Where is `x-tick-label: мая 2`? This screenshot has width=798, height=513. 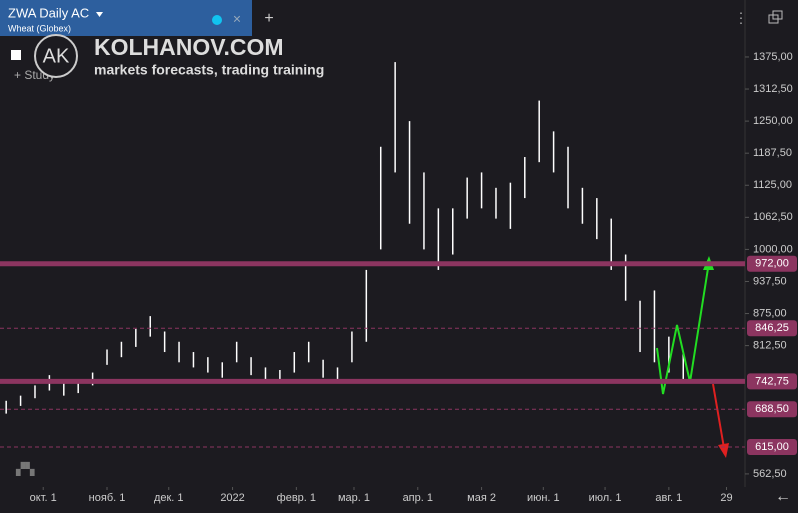 x-tick-label: мая 2 is located at coordinates (481, 498).